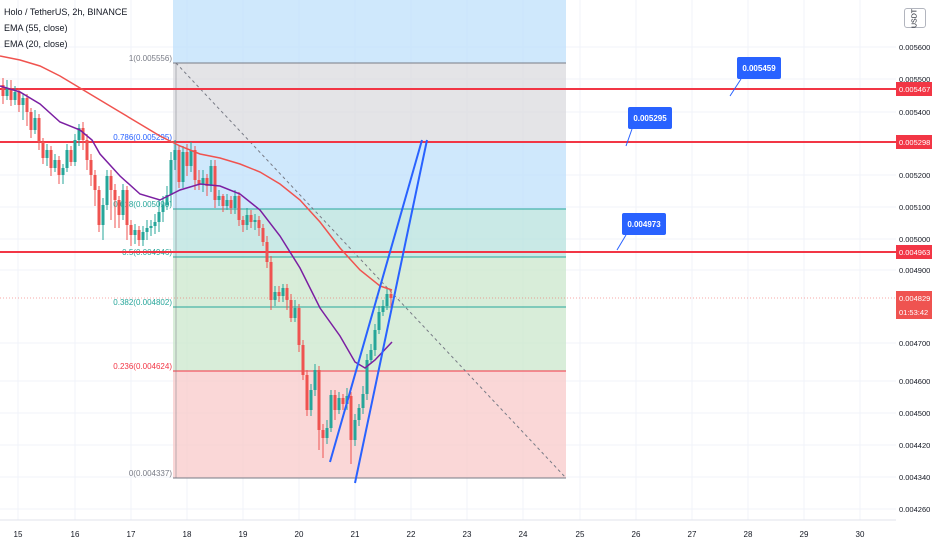 This screenshot has height=550, width=932. I want to click on currency-selector: USDT, so click(915, 18).